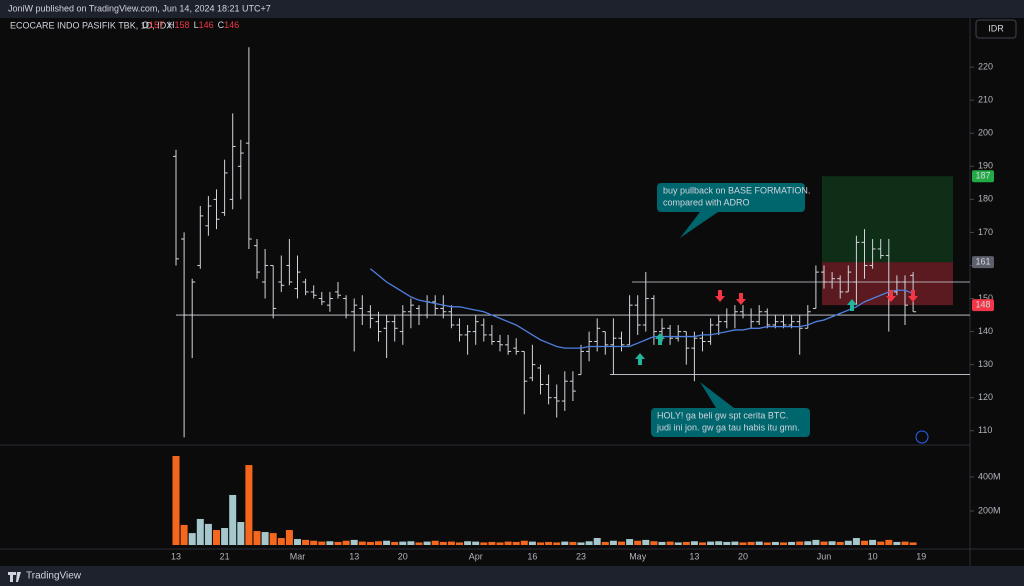 The height and width of the screenshot is (586, 1024). What do you see at coordinates (717, 395) in the screenshot?
I see `callout-pointer` at bounding box center [717, 395].